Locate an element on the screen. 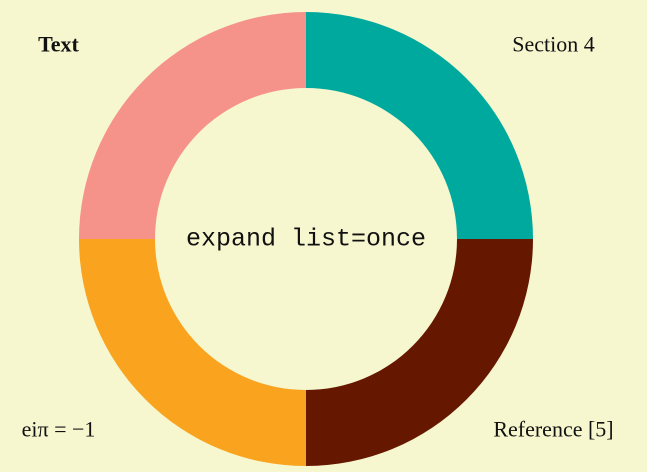 The height and width of the screenshot is (472, 647). slice-label: Text is located at coordinates (58, 44).